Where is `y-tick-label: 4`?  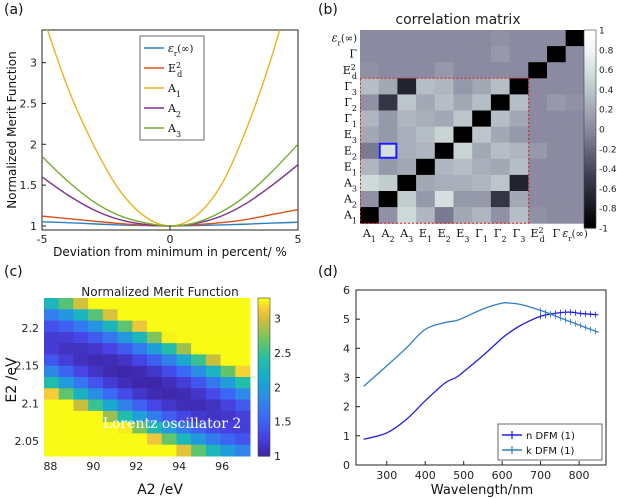
y-tick-label: 4 is located at coordinates (346, 348).